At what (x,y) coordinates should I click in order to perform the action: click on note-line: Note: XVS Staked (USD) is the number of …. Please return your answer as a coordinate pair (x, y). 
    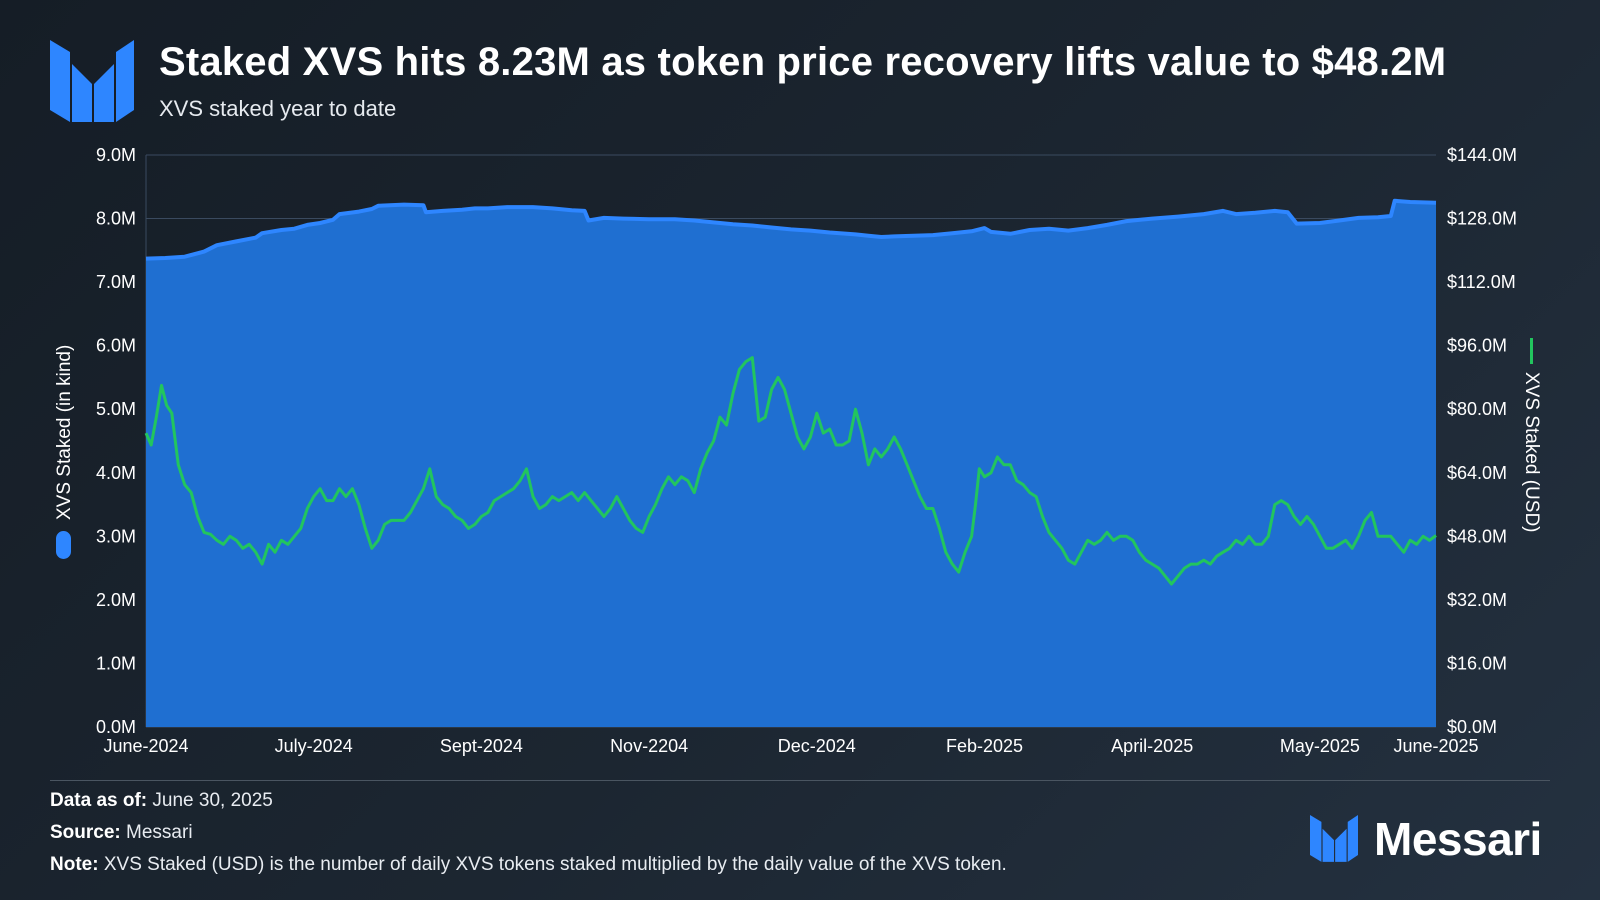
    Looking at the image, I should click on (528, 865).